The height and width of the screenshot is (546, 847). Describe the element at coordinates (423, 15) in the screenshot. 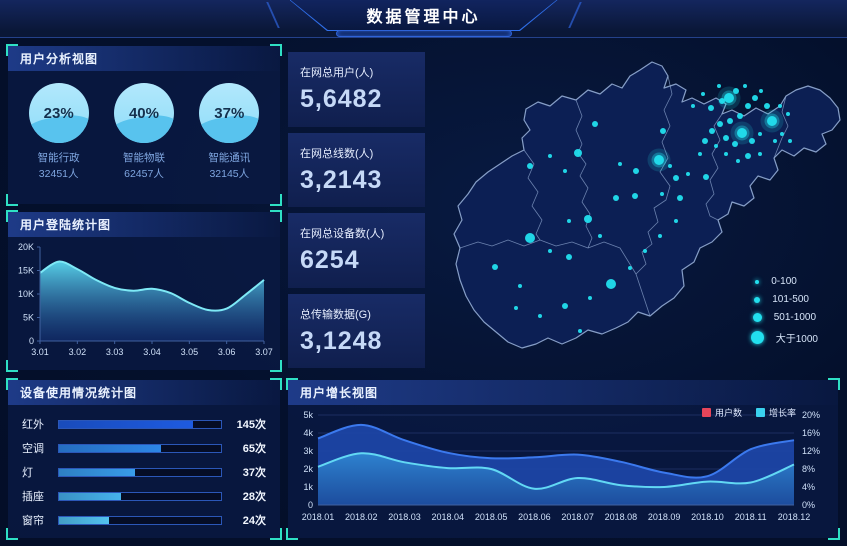

I see `page-title: 数据管理中心` at that location.